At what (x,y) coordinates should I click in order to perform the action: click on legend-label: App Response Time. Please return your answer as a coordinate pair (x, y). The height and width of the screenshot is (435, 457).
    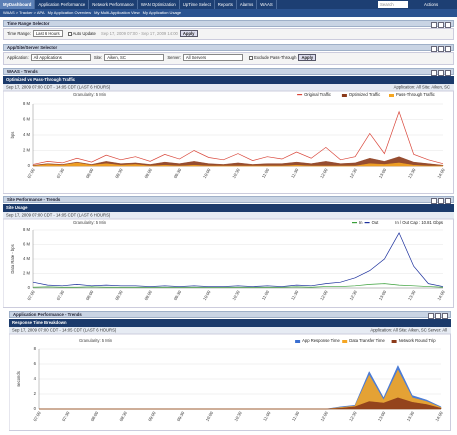
    Looking at the image, I should click on (321, 340).